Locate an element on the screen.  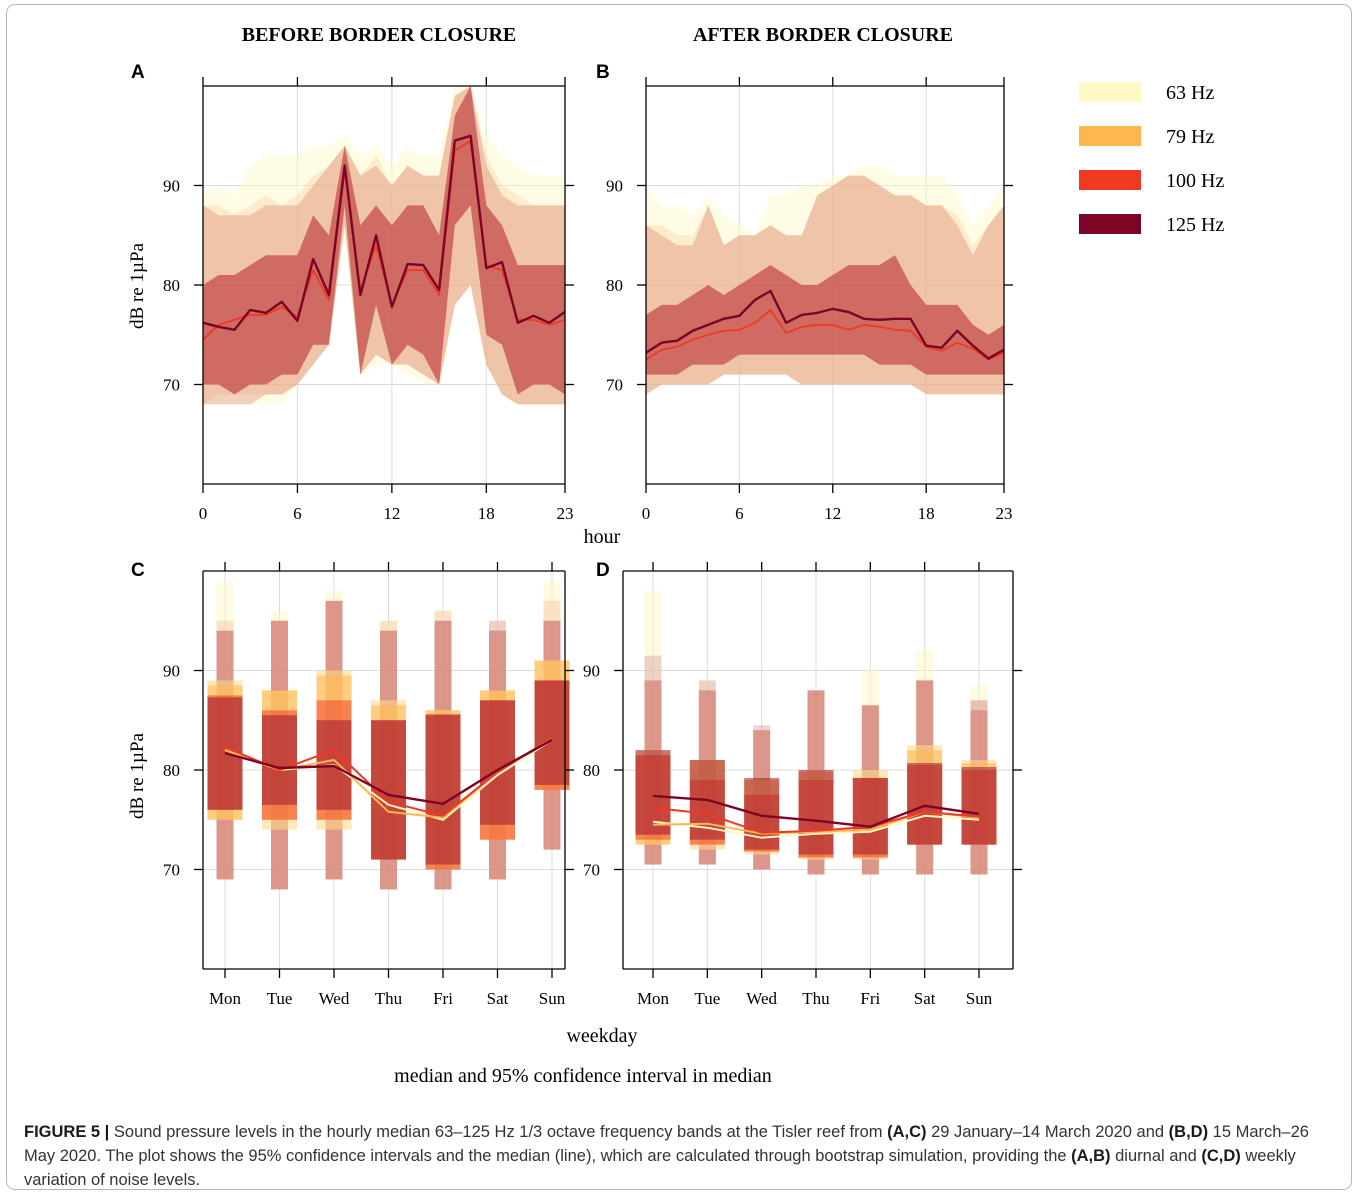
frame-panel-b: 0 6 12 18 23 70 80 90 is located at coordinates (809, 300).